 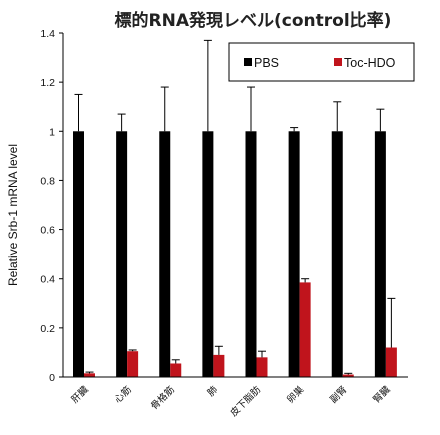 I want to click on y-tick-label: 0.8, so click(x=47, y=181).